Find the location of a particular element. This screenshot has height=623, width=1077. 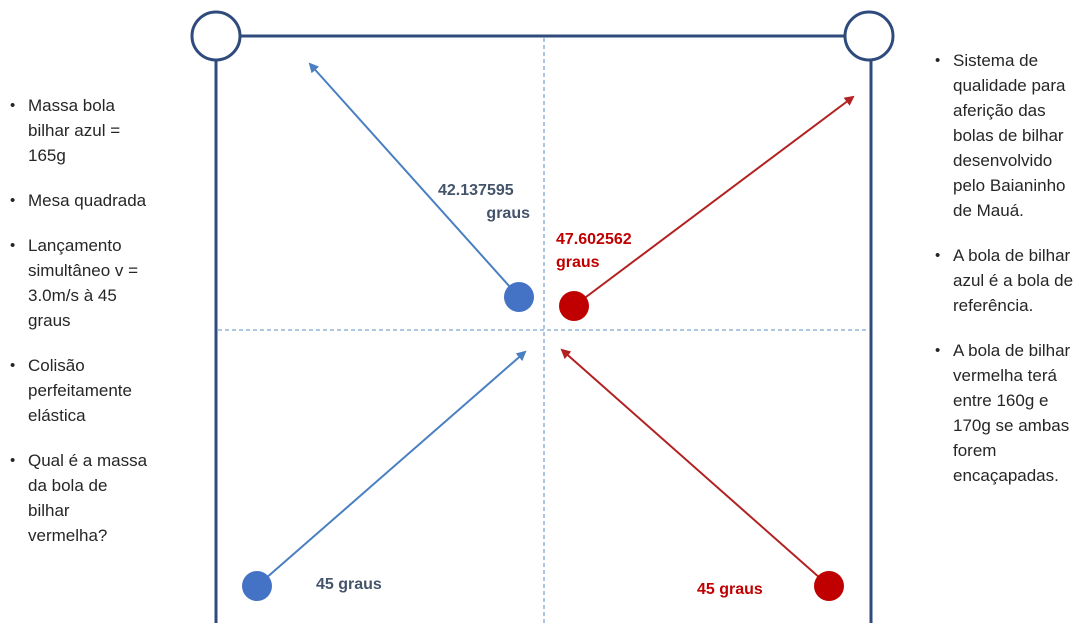

note-elastic-collision: Colisão perfeitamente elástica is located at coordinates (77, 390).